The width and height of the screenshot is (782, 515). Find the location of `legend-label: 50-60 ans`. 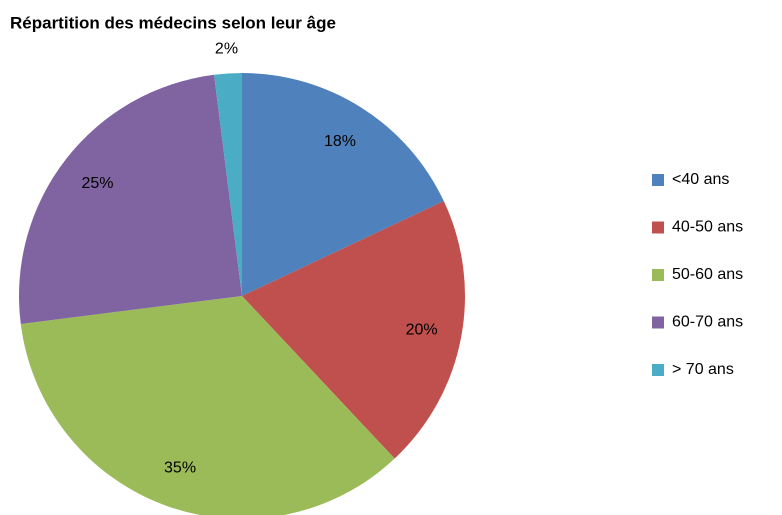

legend-label: 50-60 ans is located at coordinates (707, 274).